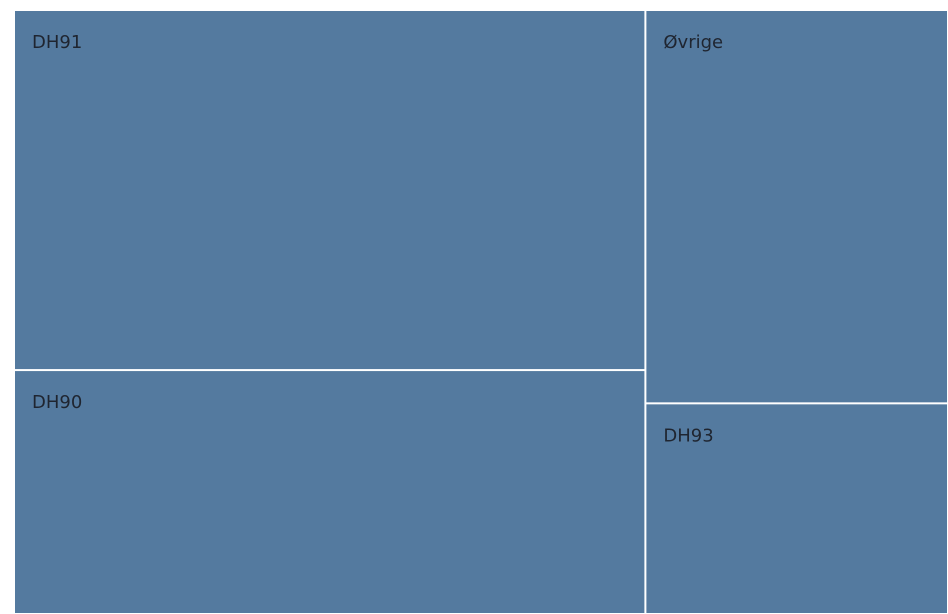 The height and width of the screenshot is (614, 948). Describe the element at coordinates (57, 42) in the screenshot. I see `cell-label: DH91` at that location.